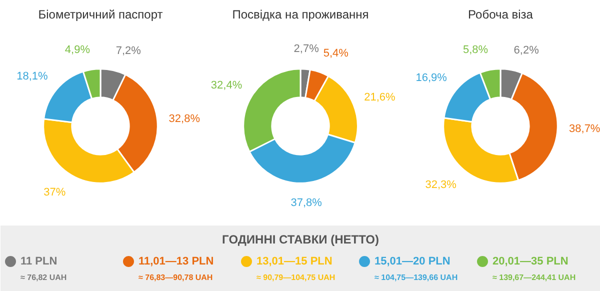 Image resolution: width=600 pixels, height=291 pixels. Describe the element at coordinates (55, 192) in the screenshot. I see `data-label: 37%` at that location.